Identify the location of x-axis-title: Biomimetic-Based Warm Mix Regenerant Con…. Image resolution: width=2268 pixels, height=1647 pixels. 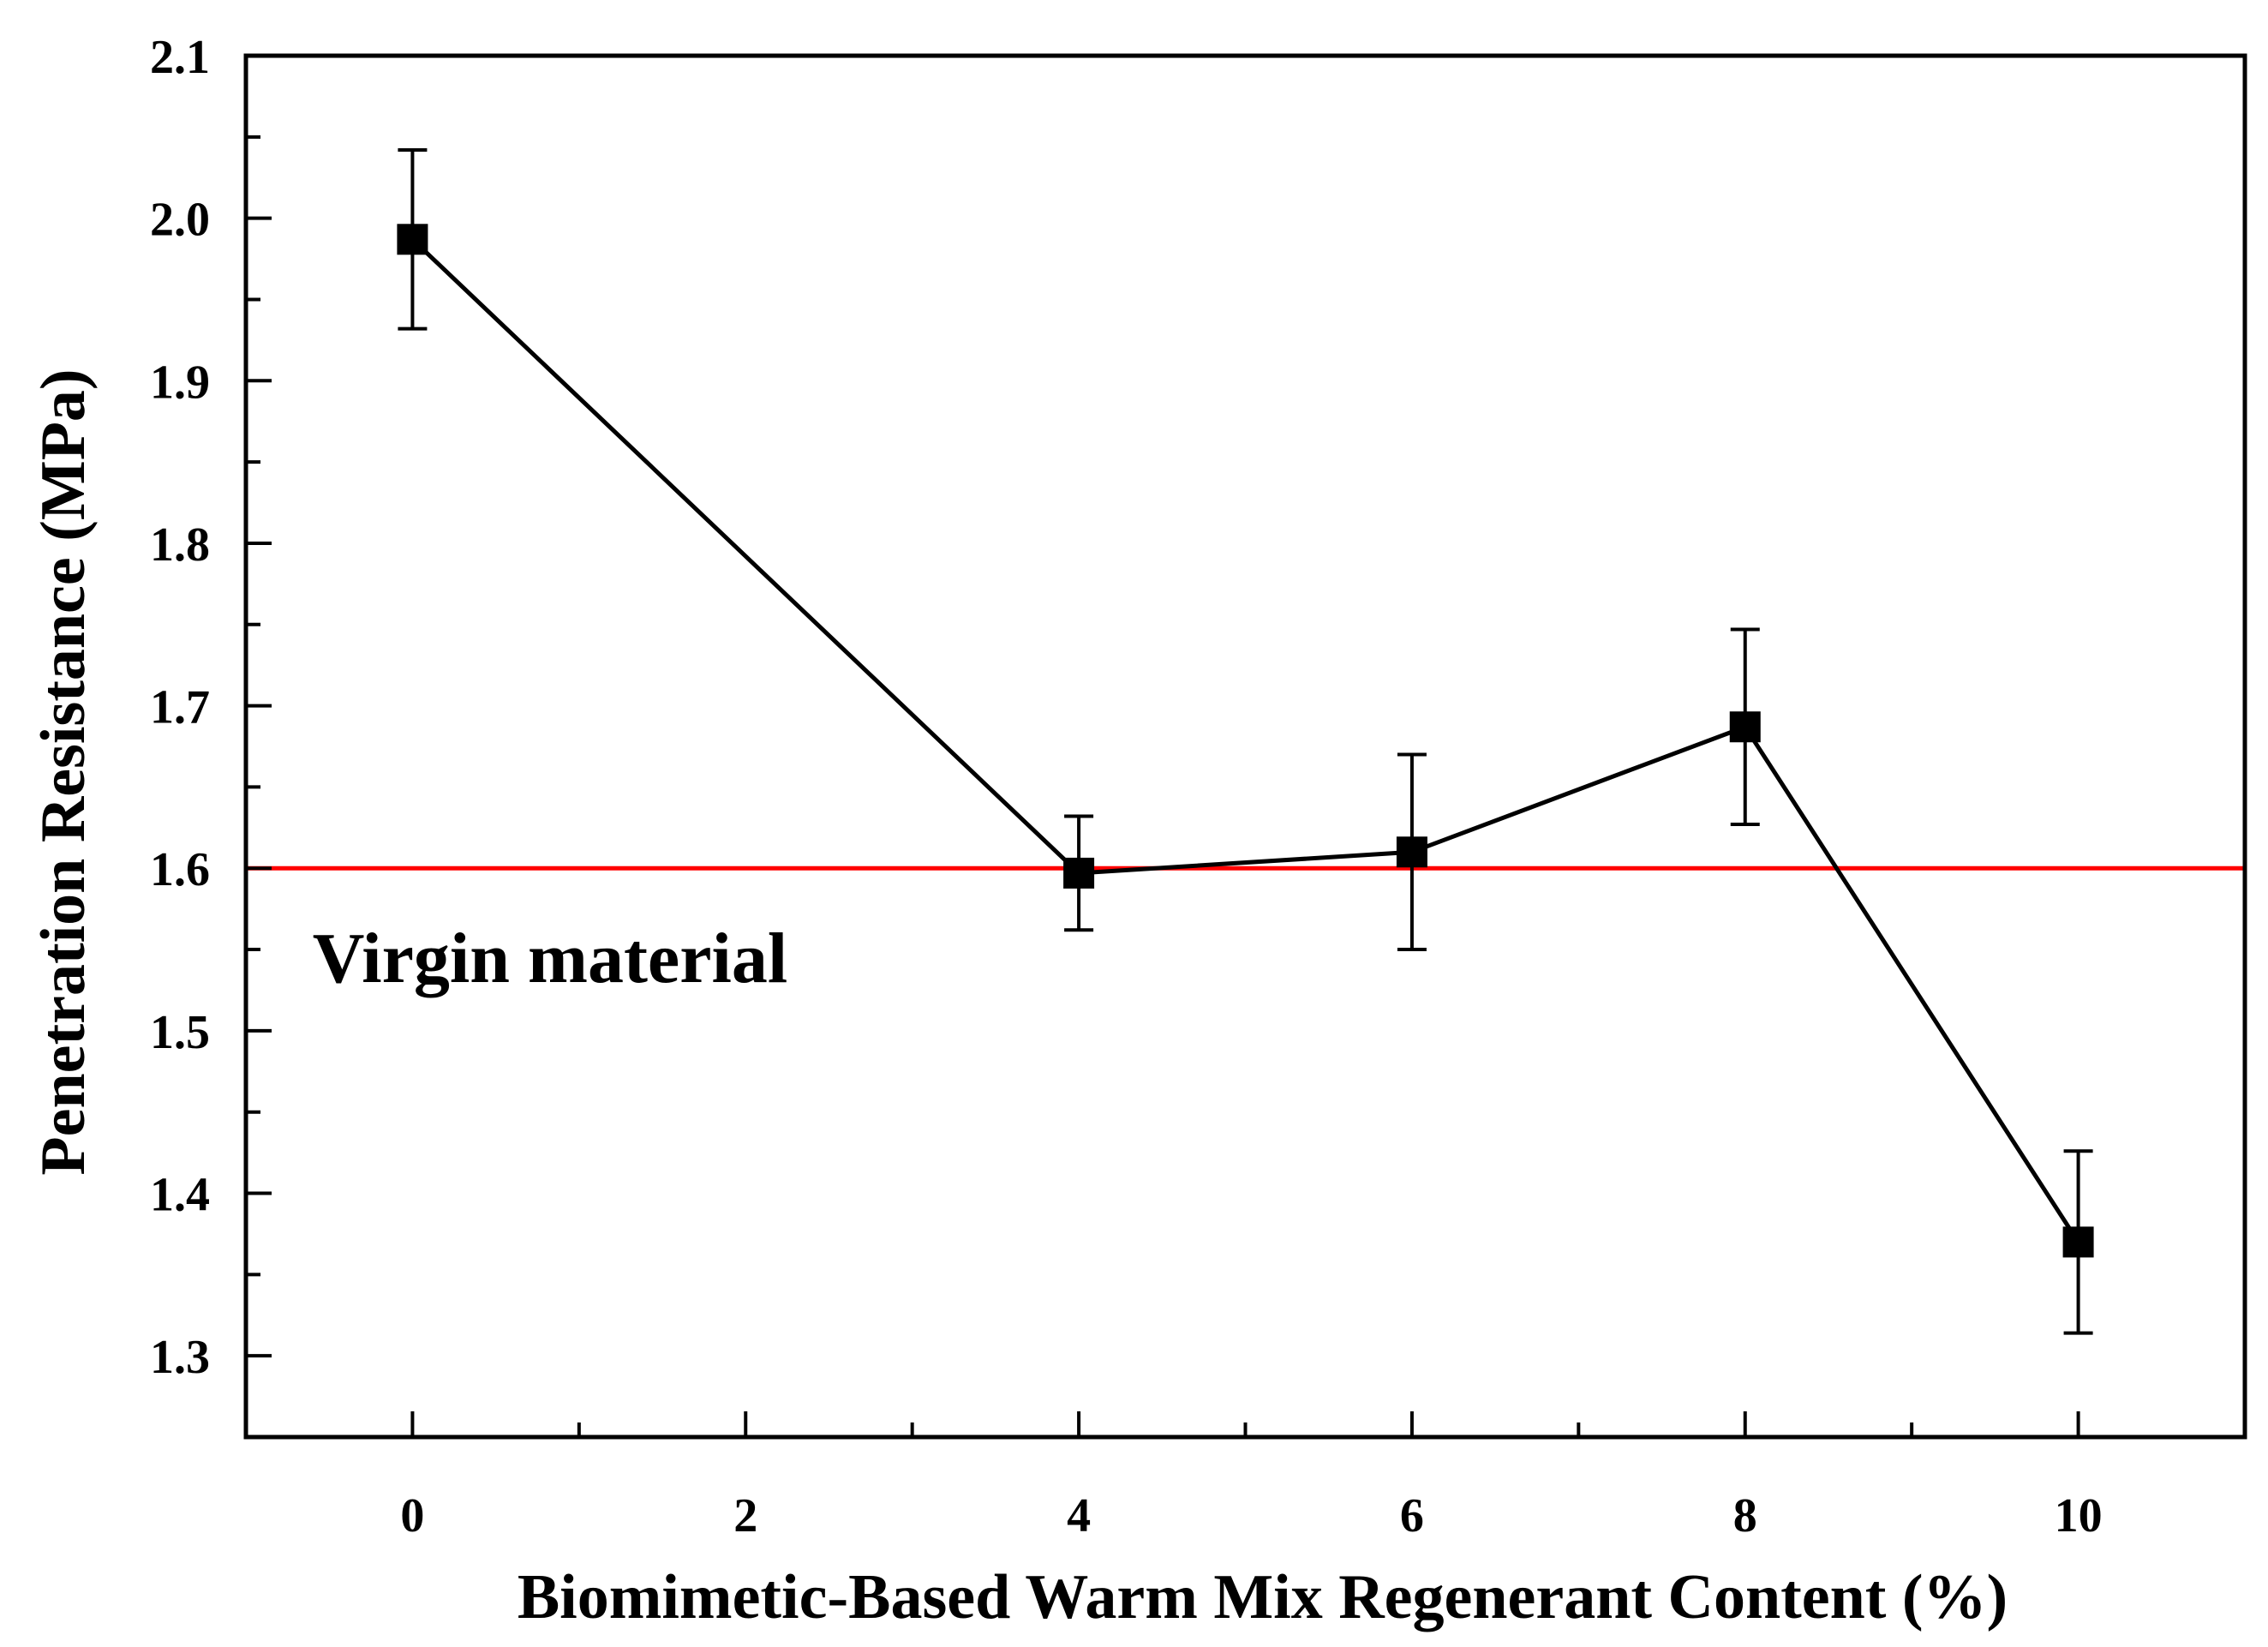
(1263, 1597).